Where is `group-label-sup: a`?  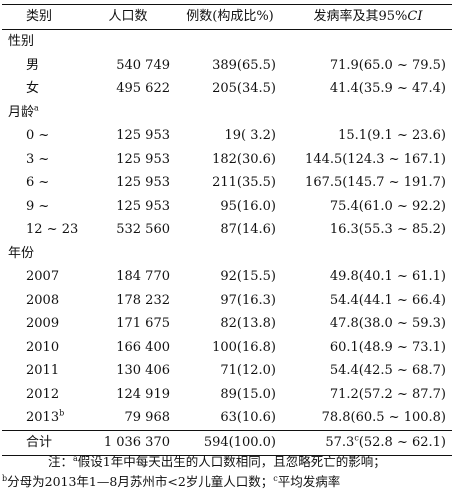 group-label-sup: a is located at coordinates (36, 108).